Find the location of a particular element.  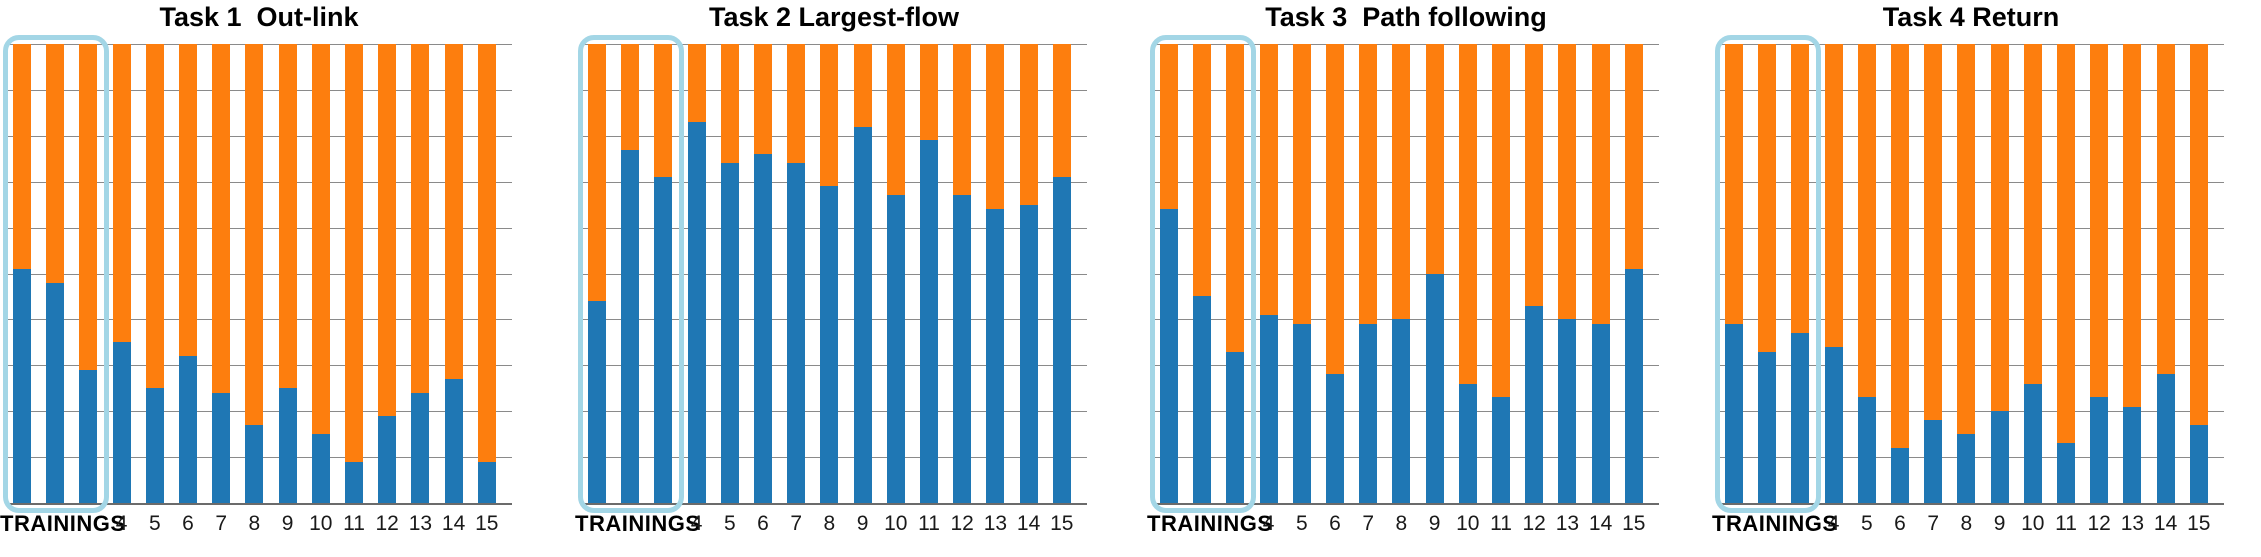

x-axis-labels-task4: TRAININGS 4 5 6 7 8 9 10 11 12 13 14 15 is located at coordinates (1977, 529).